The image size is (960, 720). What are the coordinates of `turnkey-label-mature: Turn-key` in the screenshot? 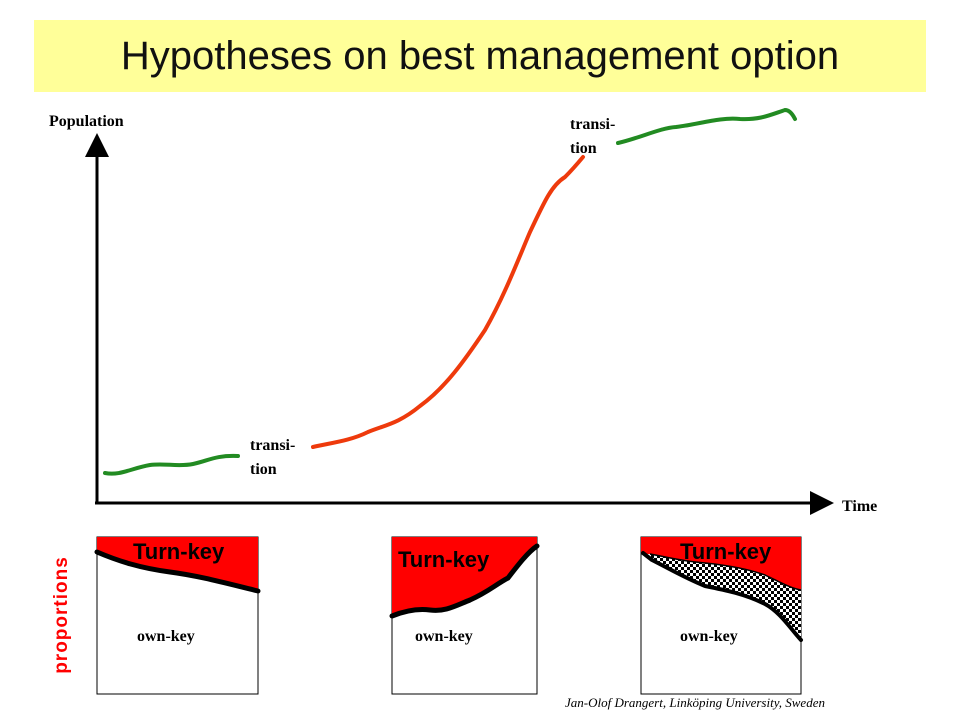 It's located at (726, 551).